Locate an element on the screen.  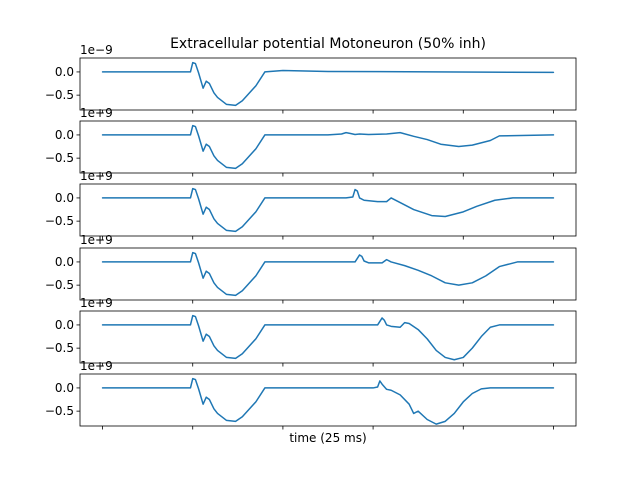
y-offset-label-6: 1e+9 is located at coordinates (96, 366).